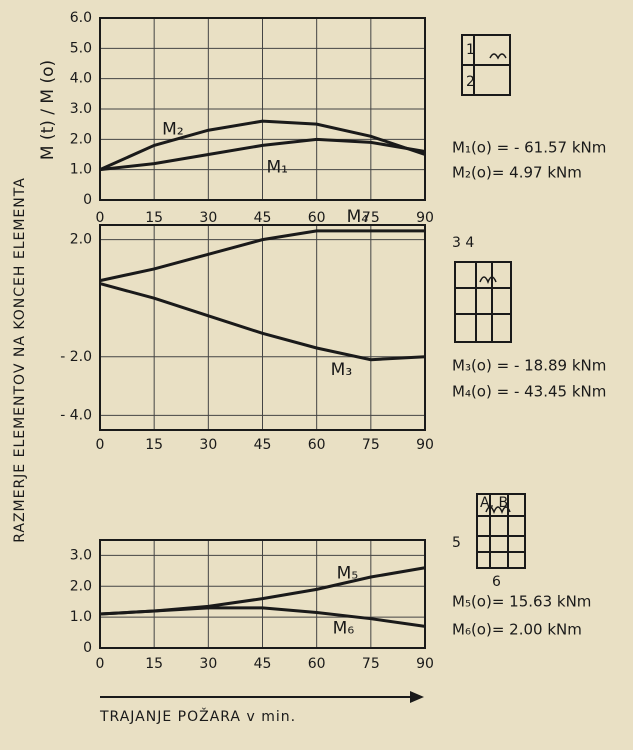 Image resolution: width=633 pixels, height=750 pixels. I want to click on moment-annotation: M₁(o) = - 61.57 kNm, so click(529, 148).